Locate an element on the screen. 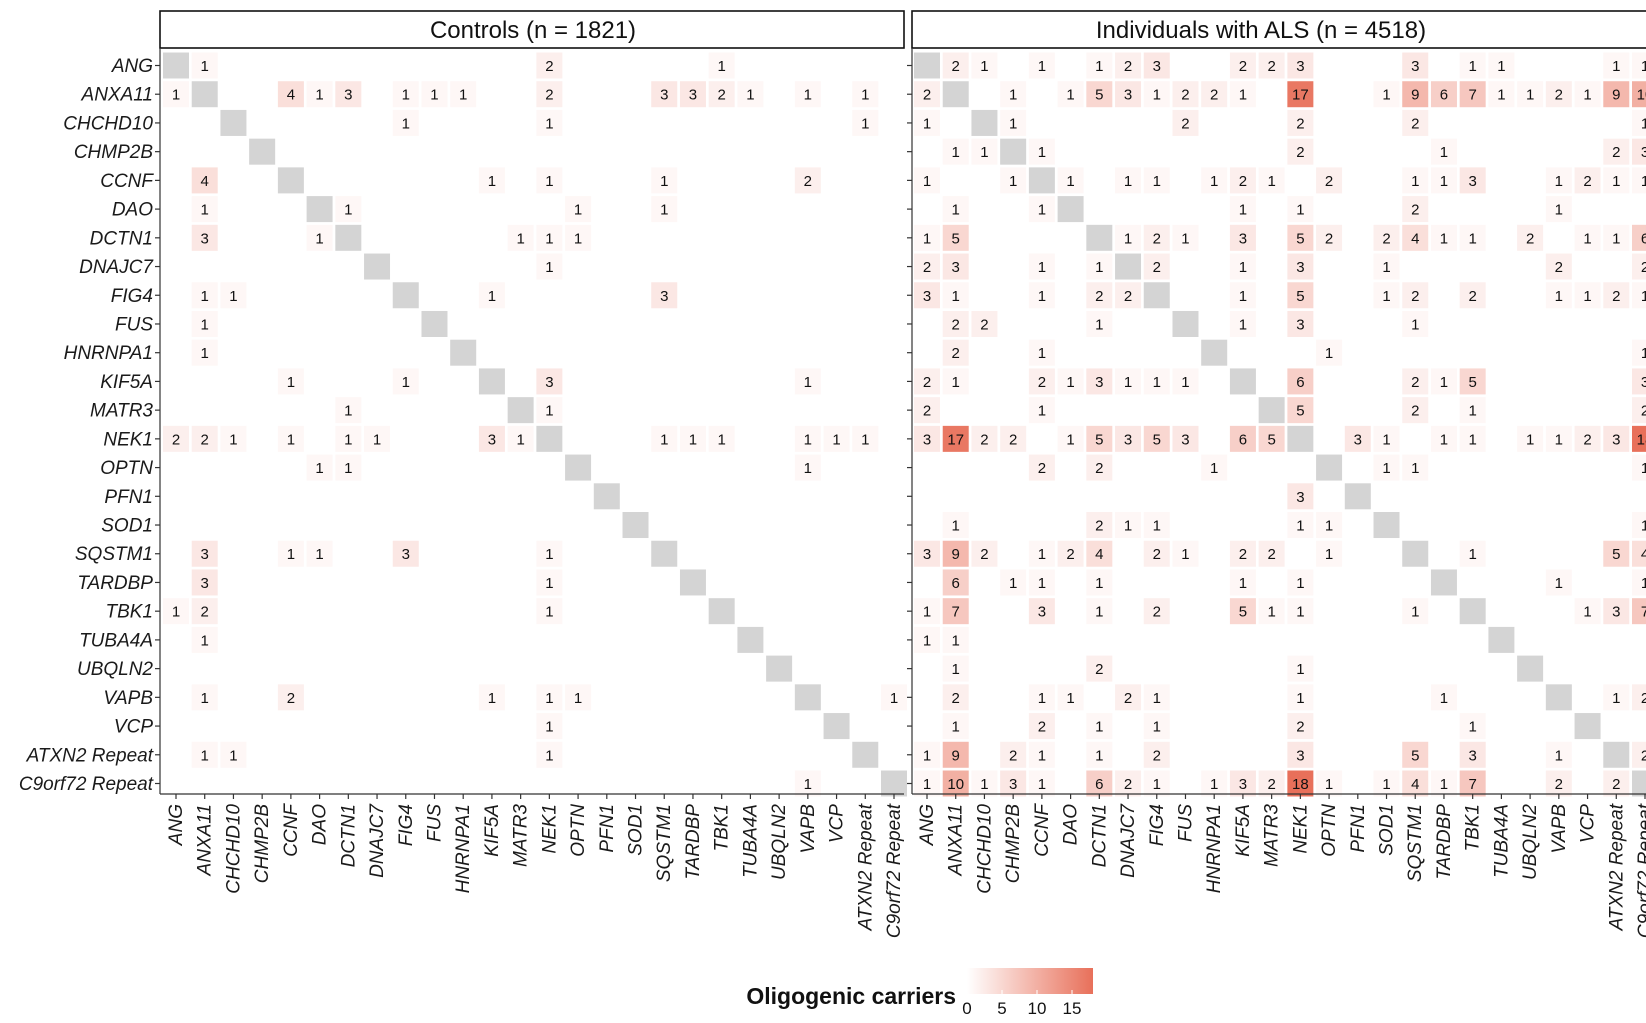 The image size is (1646, 1023). col-label-dao: DAO is located at coordinates (320, 824).